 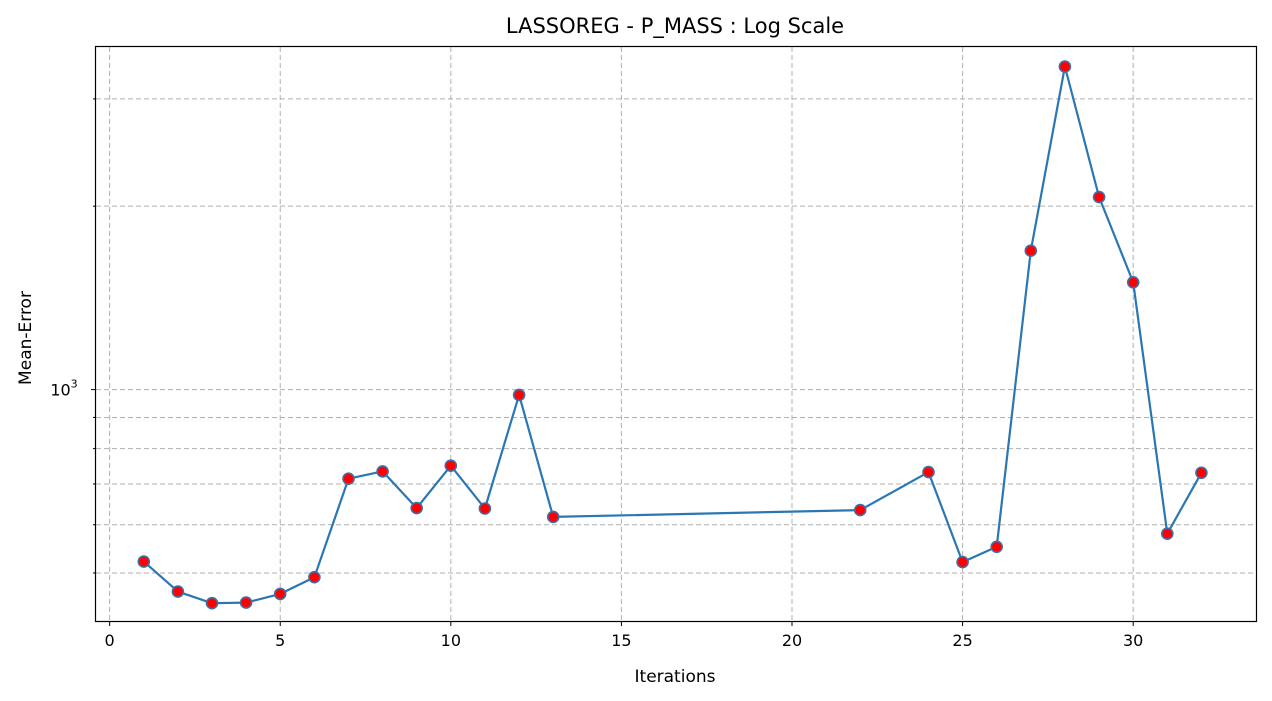 I want to click on x-tick-label: 0, so click(x=110, y=640).